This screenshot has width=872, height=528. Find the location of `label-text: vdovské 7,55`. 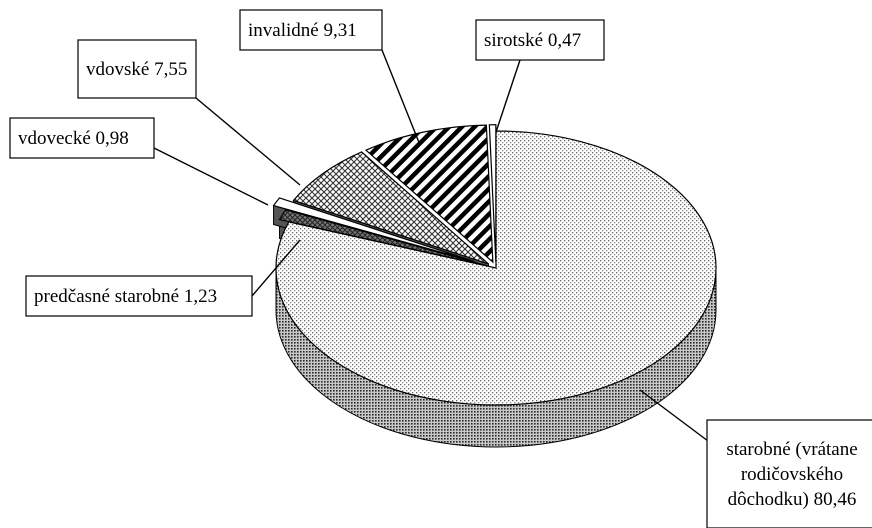

label-text: vdovské 7,55 is located at coordinates (136, 69).